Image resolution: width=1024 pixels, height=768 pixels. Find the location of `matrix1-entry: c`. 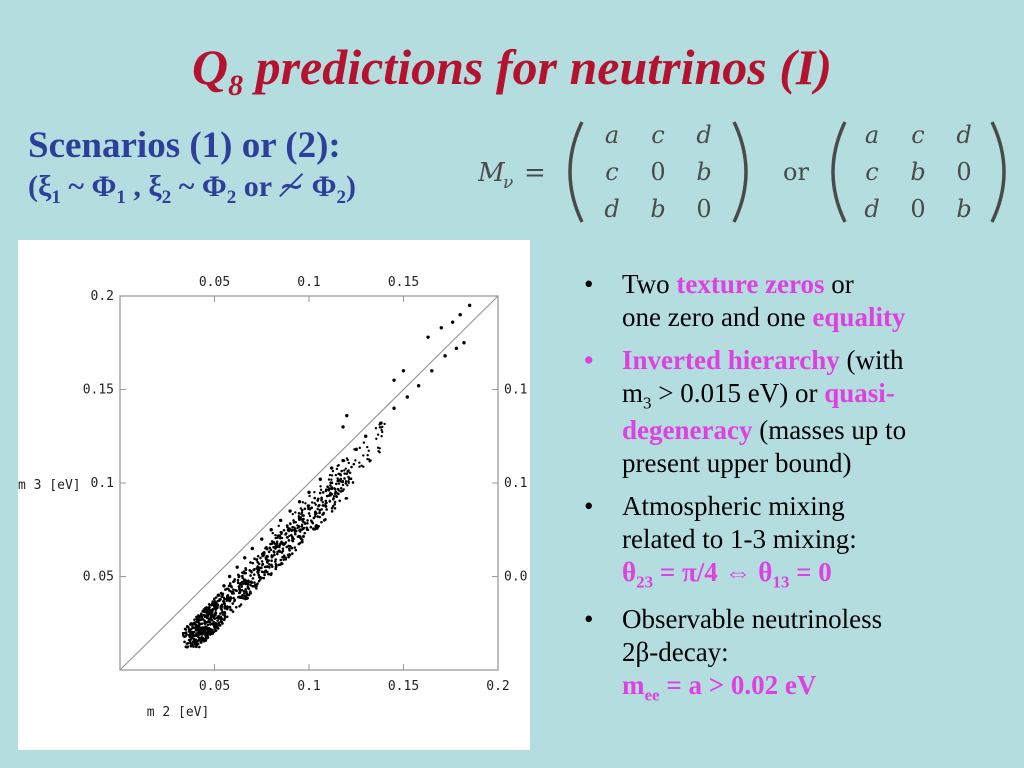

matrix1-entry: c is located at coordinates (657, 135).